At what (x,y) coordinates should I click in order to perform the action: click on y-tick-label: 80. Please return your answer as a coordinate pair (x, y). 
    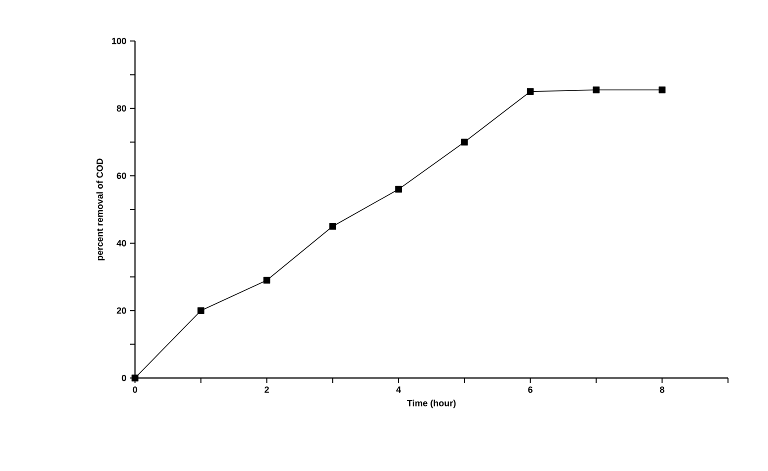
    Looking at the image, I should click on (121, 108).